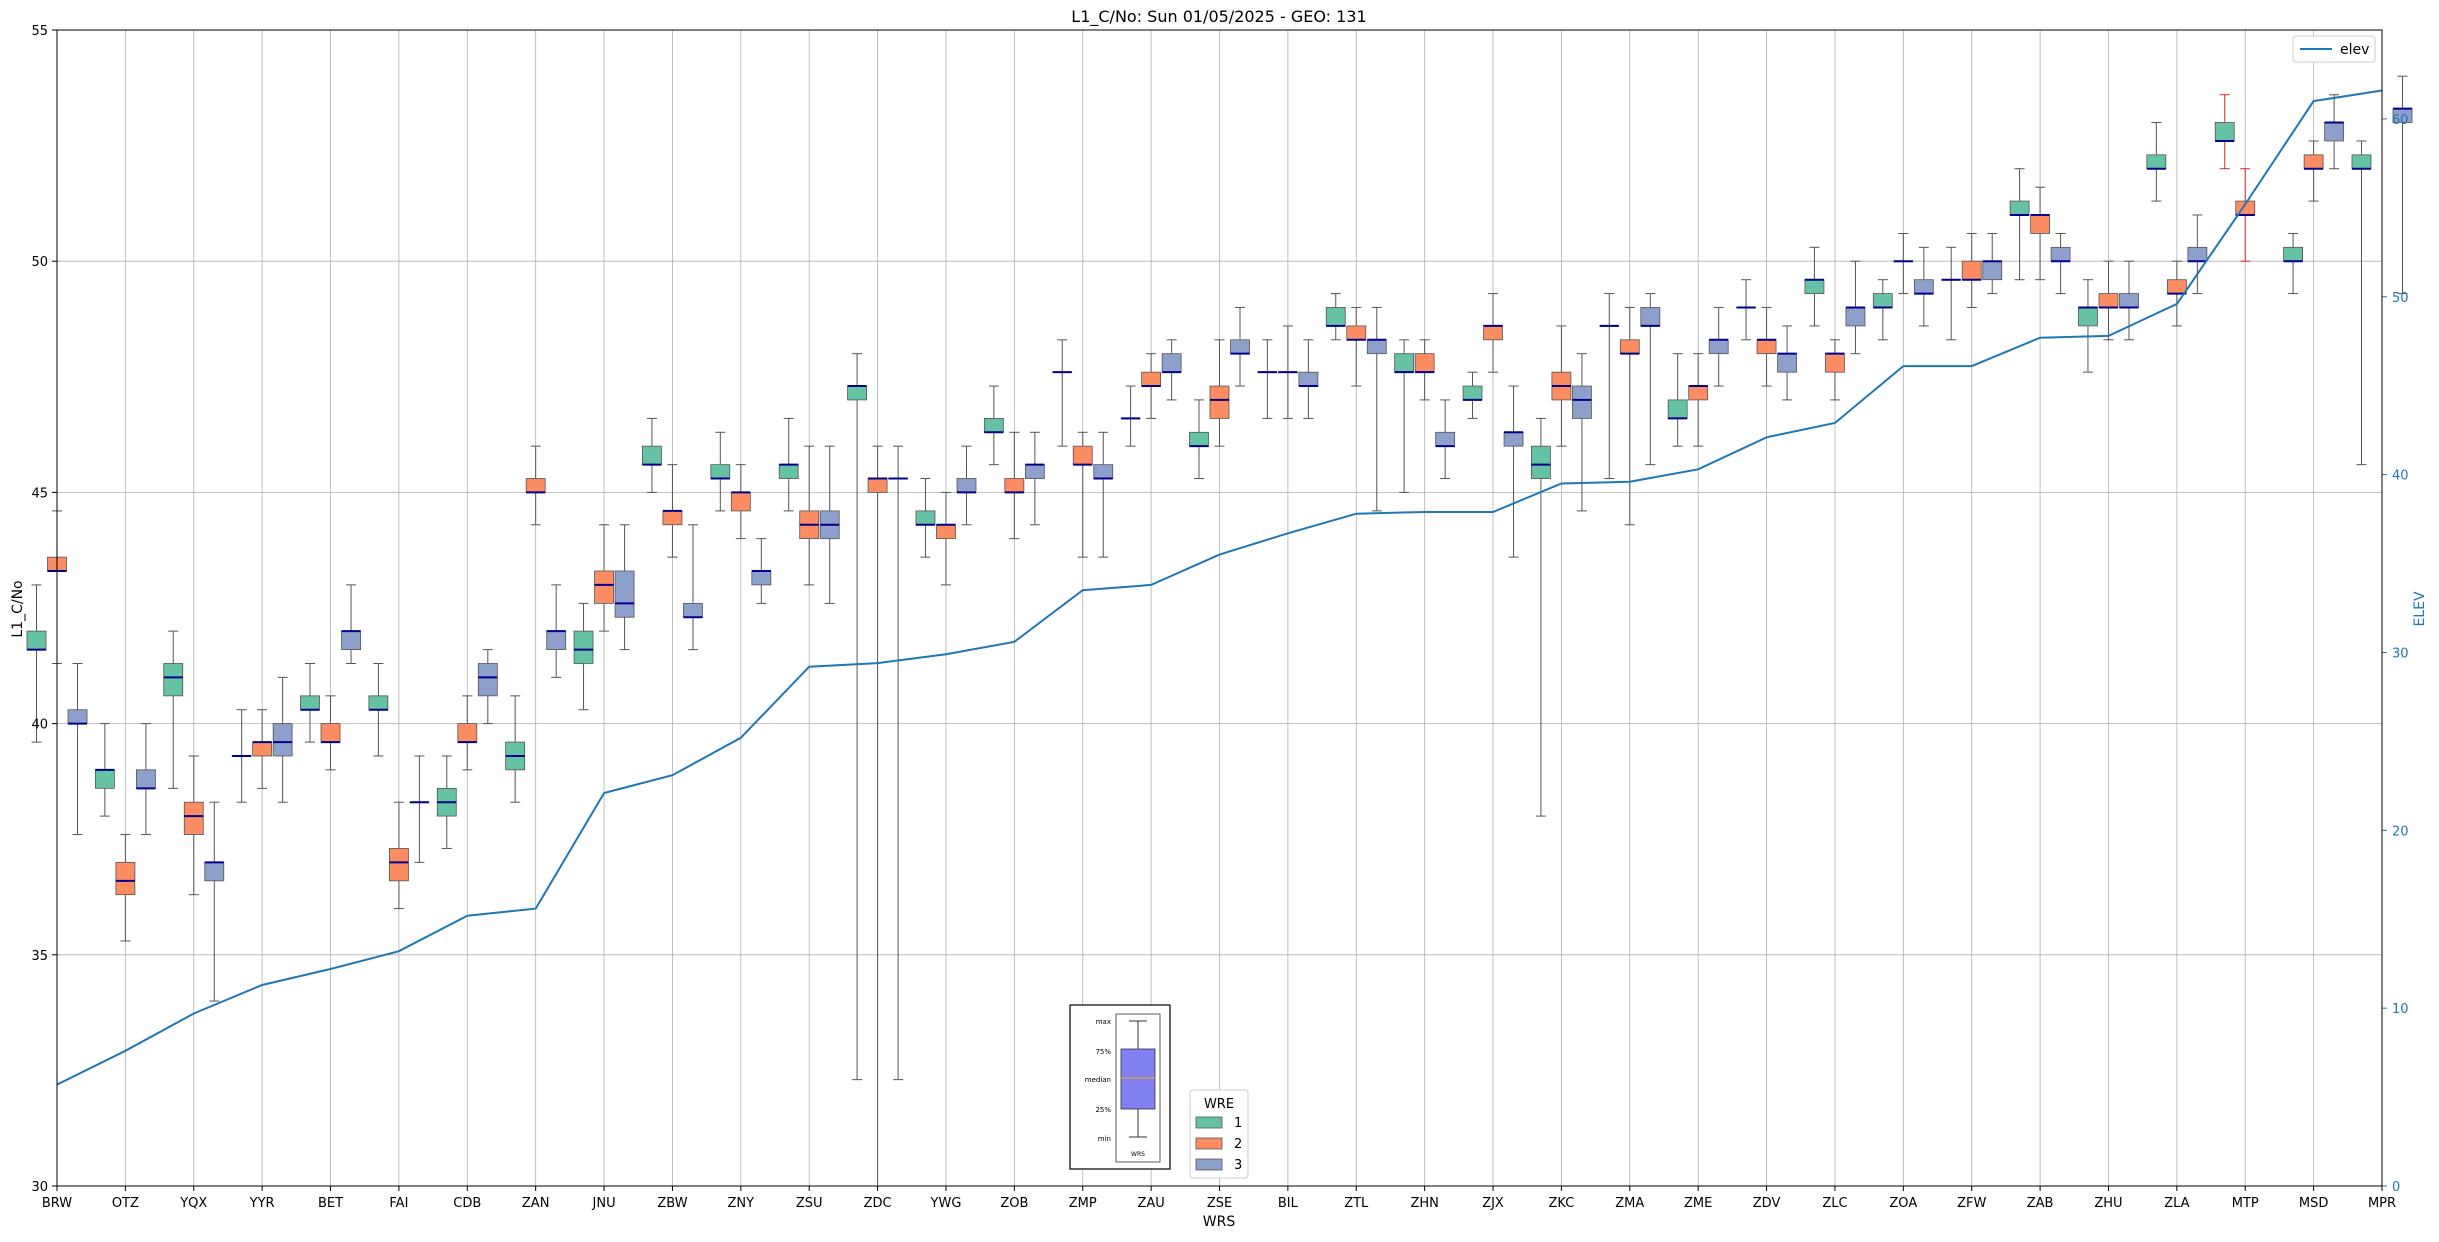  What do you see at coordinates (2400, 1009) in the screenshot?
I see `y2-tick-label: 10` at bounding box center [2400, 1009].